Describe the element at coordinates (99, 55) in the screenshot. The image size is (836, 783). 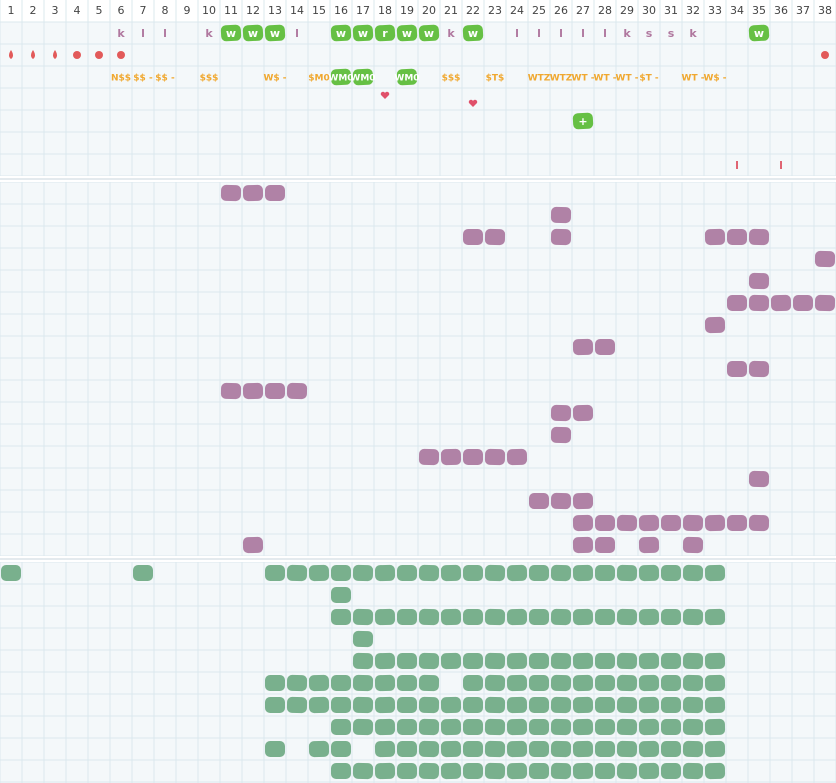
I see `dot-icon` at that location.